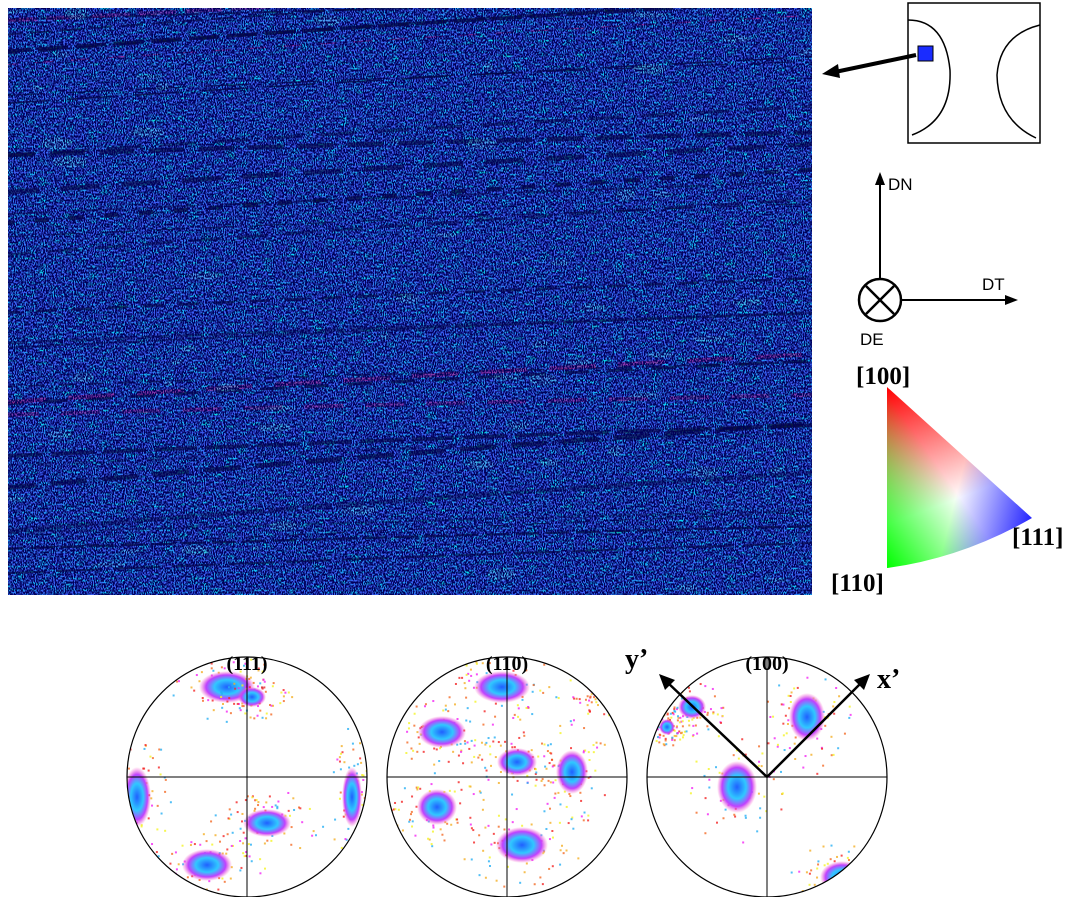  What do you see at coordinates (857, 583) in the screenshot?
I see `ipf-label: [110]` at bounding box center [857, 583].